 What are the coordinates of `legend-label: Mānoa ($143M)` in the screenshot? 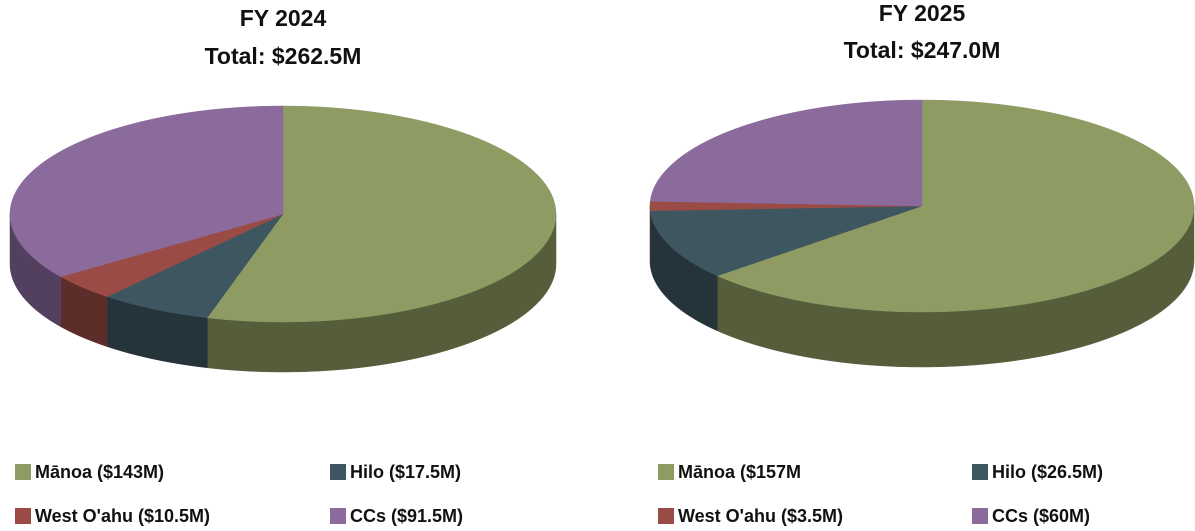 It's located at (99, 472).